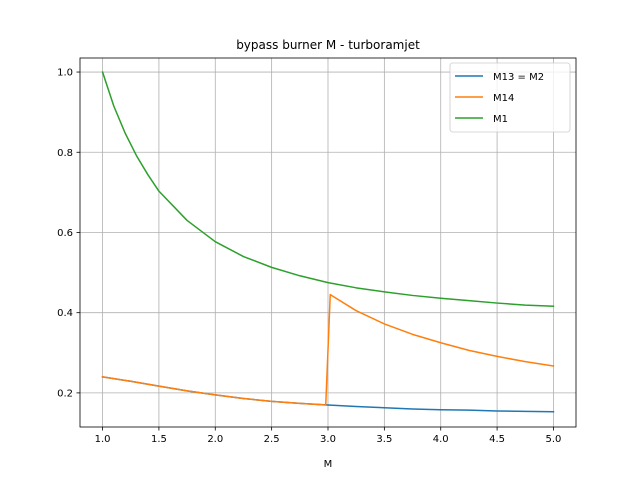 The width and height of the screenshot is (640, 480). What do you see at coordinates (328, 45) in the screenshot?
I see `chart-title: bypass burner M - turboramjet` at bounding box center [328, 45].